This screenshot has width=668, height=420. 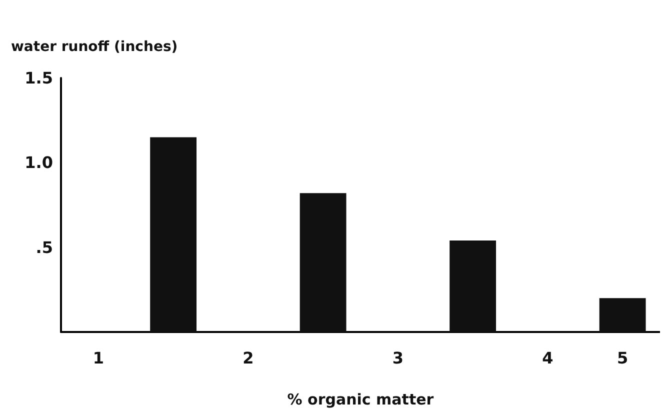 What do you see at coordinates (94, 47) in the screenshot?
I see `y-axis-title: water runoff (inches)` at bounding box center [94, 47].